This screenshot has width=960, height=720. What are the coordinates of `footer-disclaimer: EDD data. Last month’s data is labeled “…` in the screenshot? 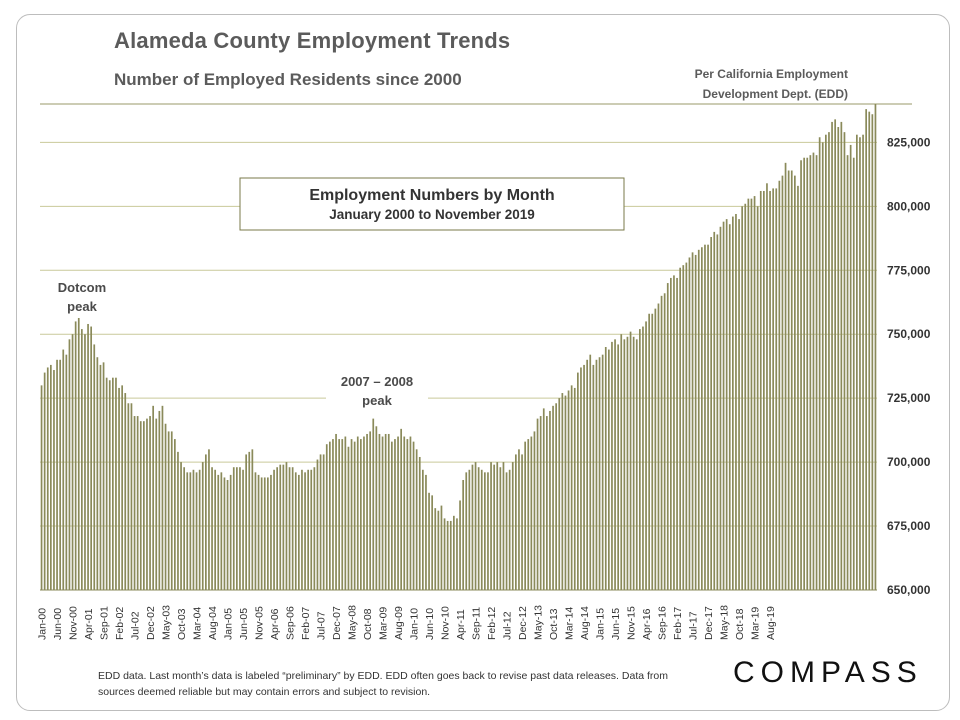 It's located at (383, 684).